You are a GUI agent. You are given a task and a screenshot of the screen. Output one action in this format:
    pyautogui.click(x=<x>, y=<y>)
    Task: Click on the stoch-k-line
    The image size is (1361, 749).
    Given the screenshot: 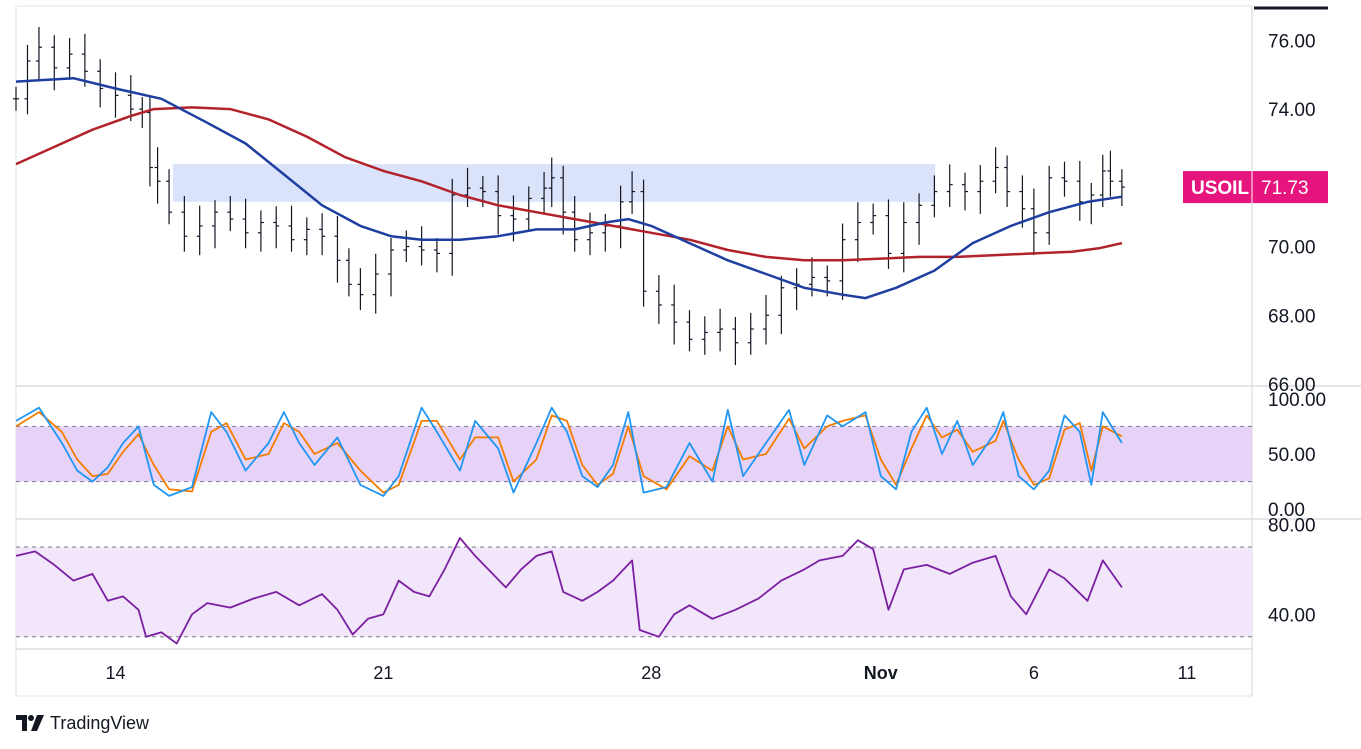 What is the action you would take?
    pyautogui.click(x=569, y=451)
    